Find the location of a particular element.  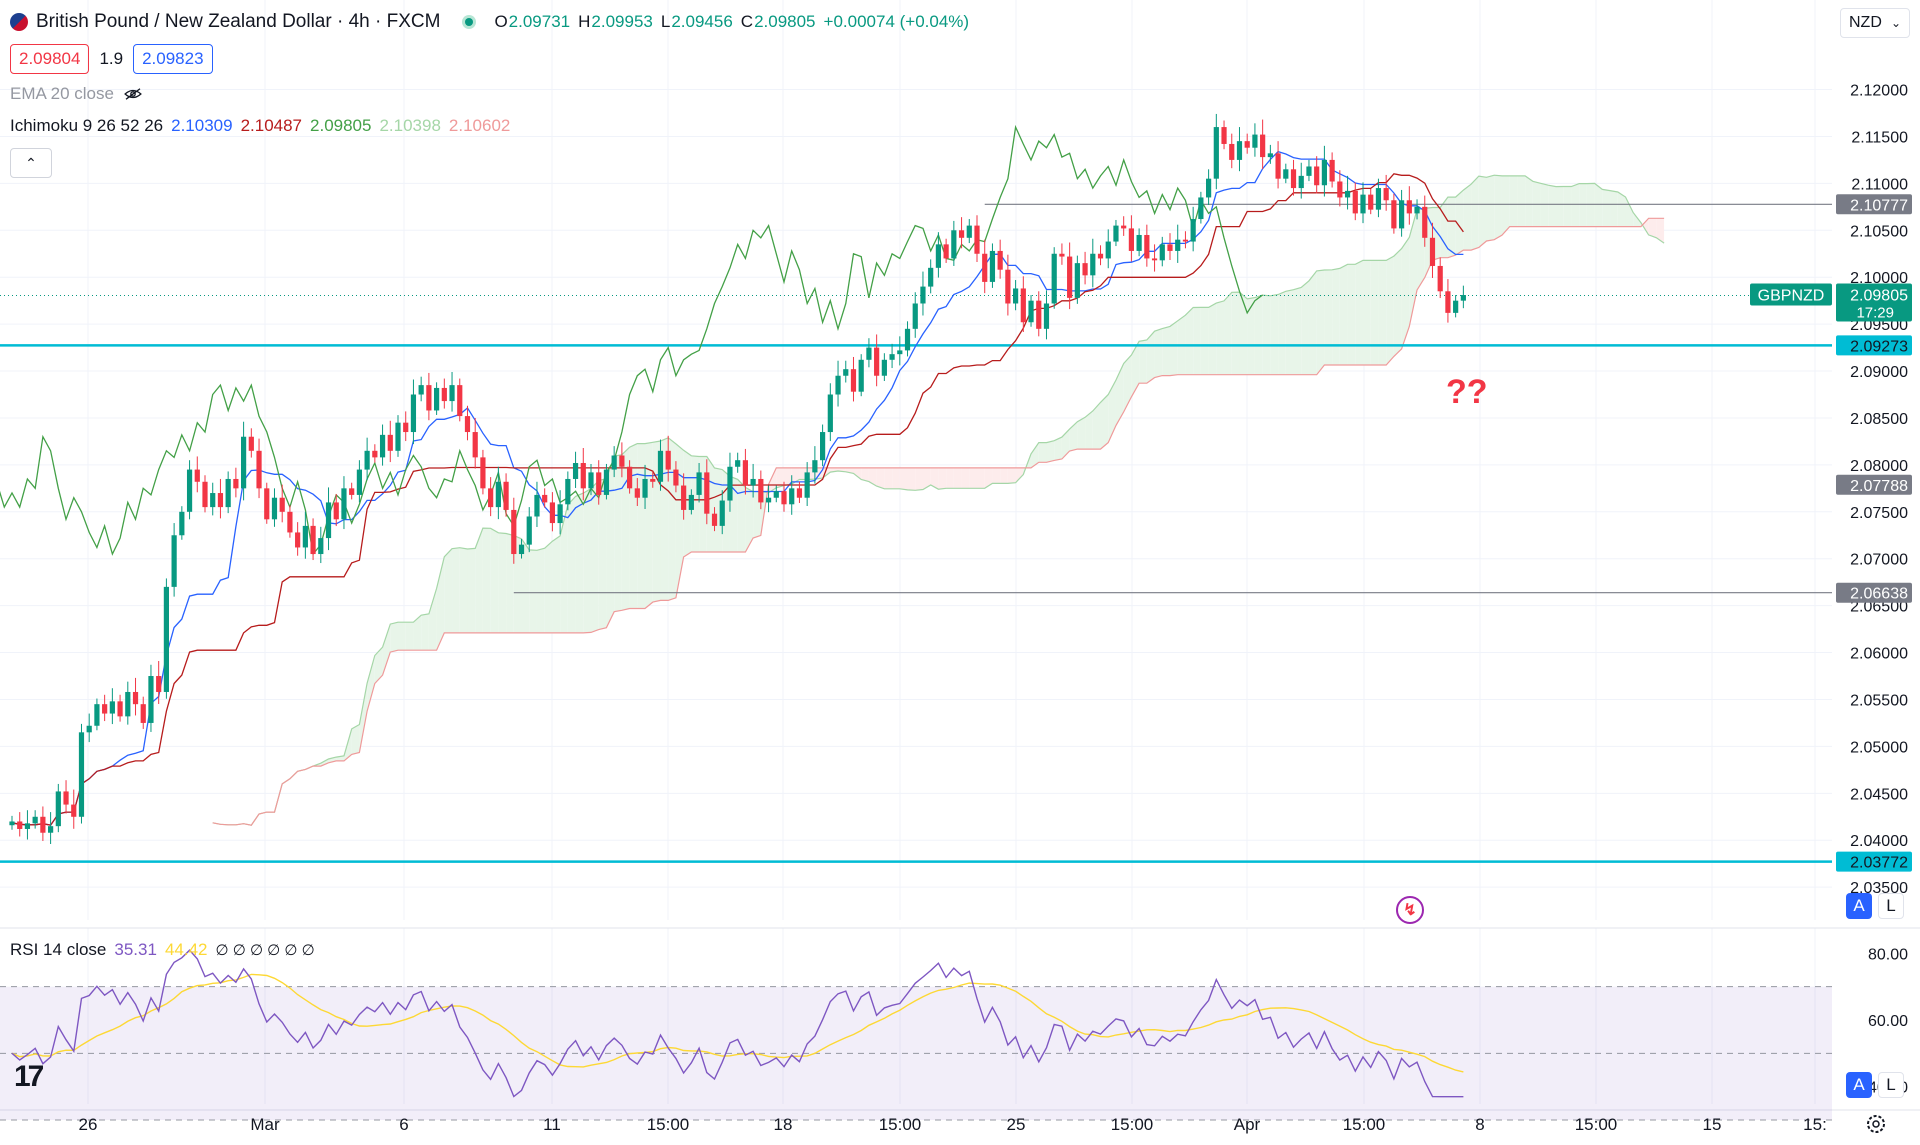

price-tick-label: 2.10500 is located at coordinates (1879, 231).